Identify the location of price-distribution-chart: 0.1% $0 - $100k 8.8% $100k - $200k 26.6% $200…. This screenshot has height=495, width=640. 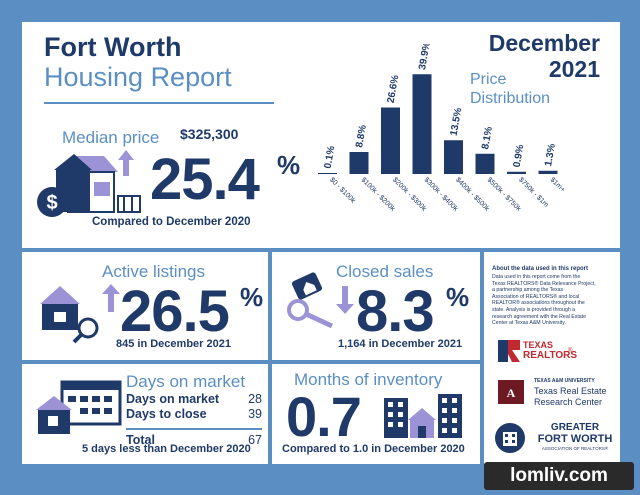
(441, 128).